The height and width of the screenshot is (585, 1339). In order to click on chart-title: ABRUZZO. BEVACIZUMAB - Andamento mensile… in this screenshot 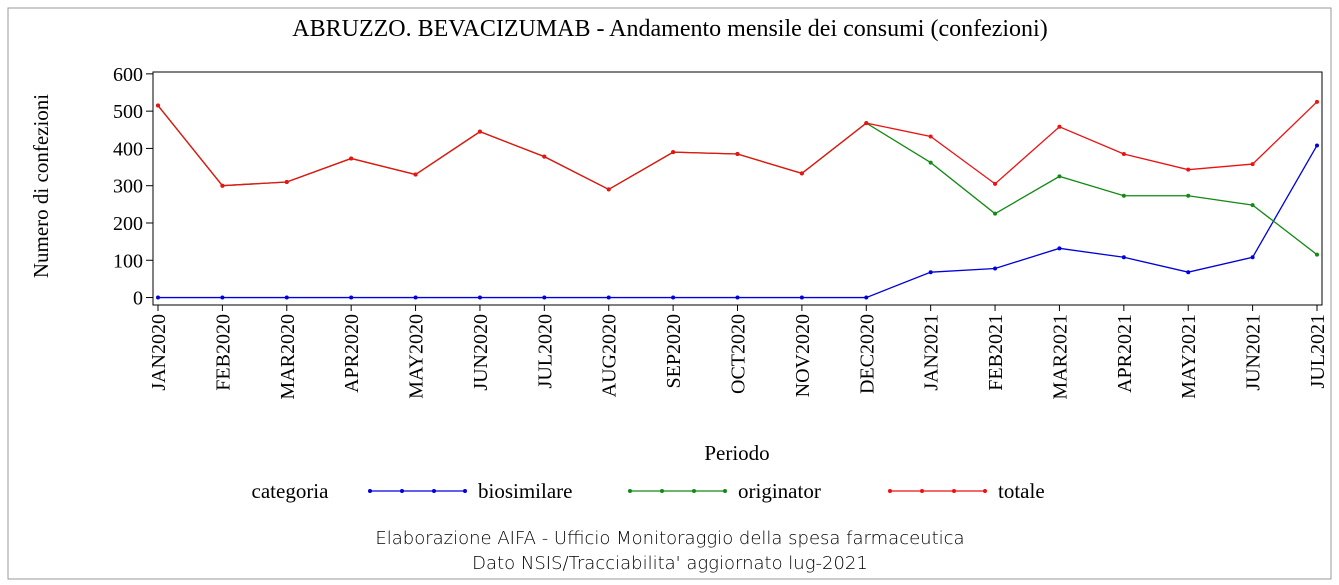, I will do `click(669, 29)`.